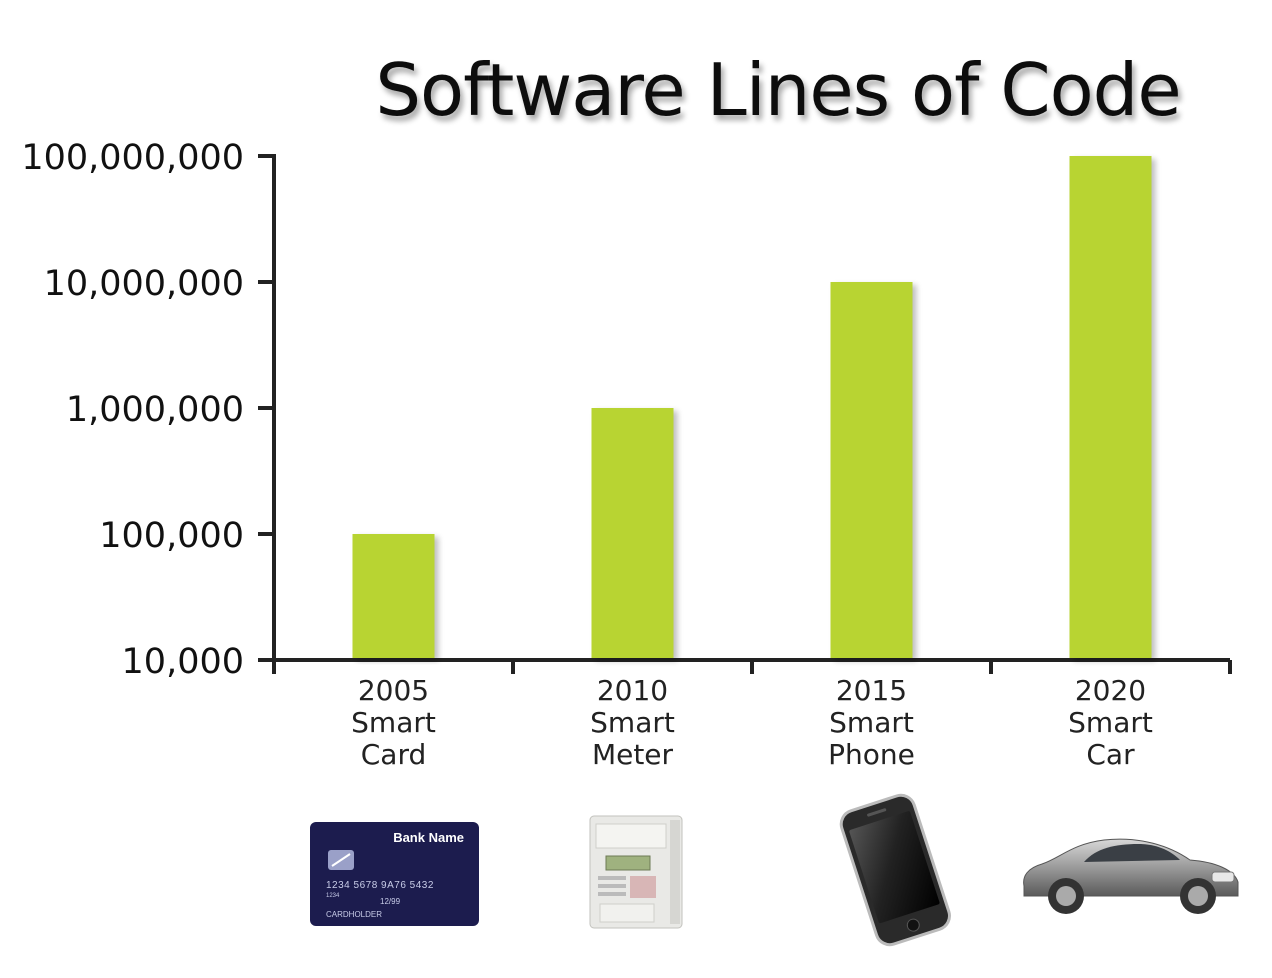  Describe the element at coordinates (1110, 754) in the screenshot. I see `category-line2: Car` at that location.